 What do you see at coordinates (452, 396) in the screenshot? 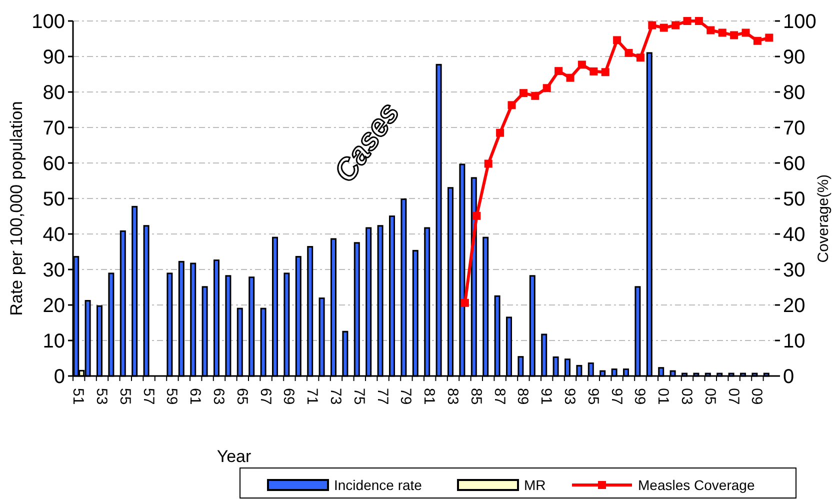
I see `x-tick-label: 83` at bounding box center [452, 396].